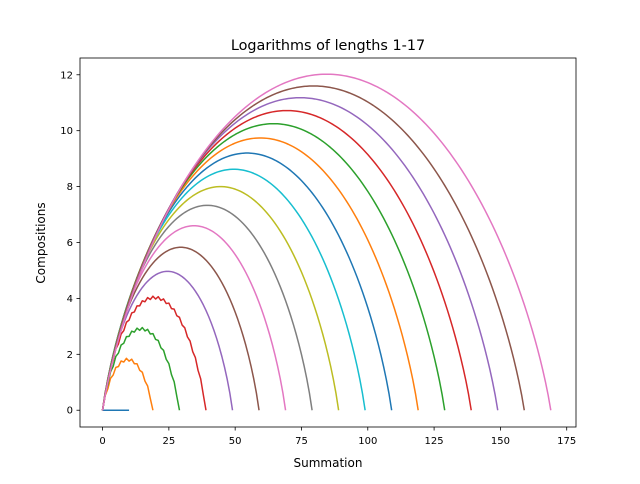  I want to click on y-tick-label: 6, so click(70, 243).